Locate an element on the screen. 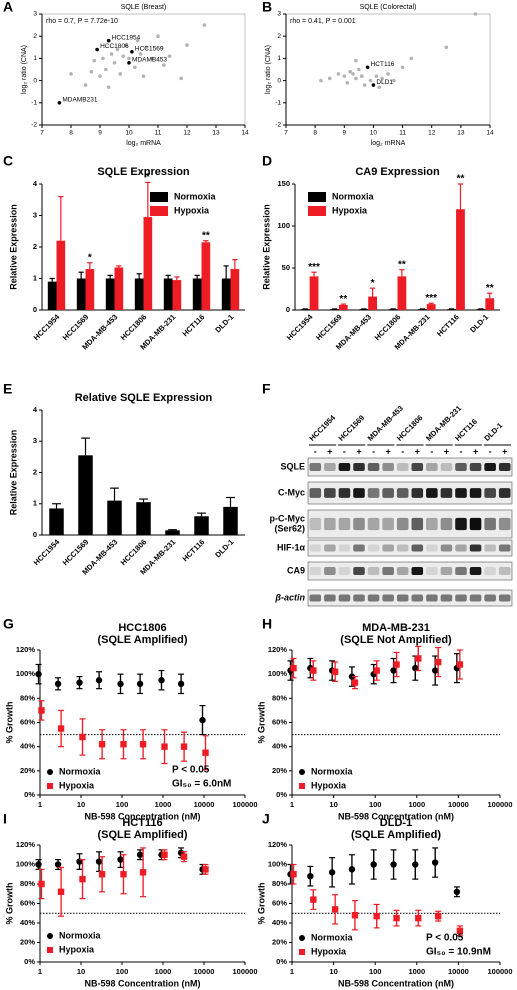 This screenshot has width=517, height=990. point-label: HCT116 is located at coordinates (383, 64).